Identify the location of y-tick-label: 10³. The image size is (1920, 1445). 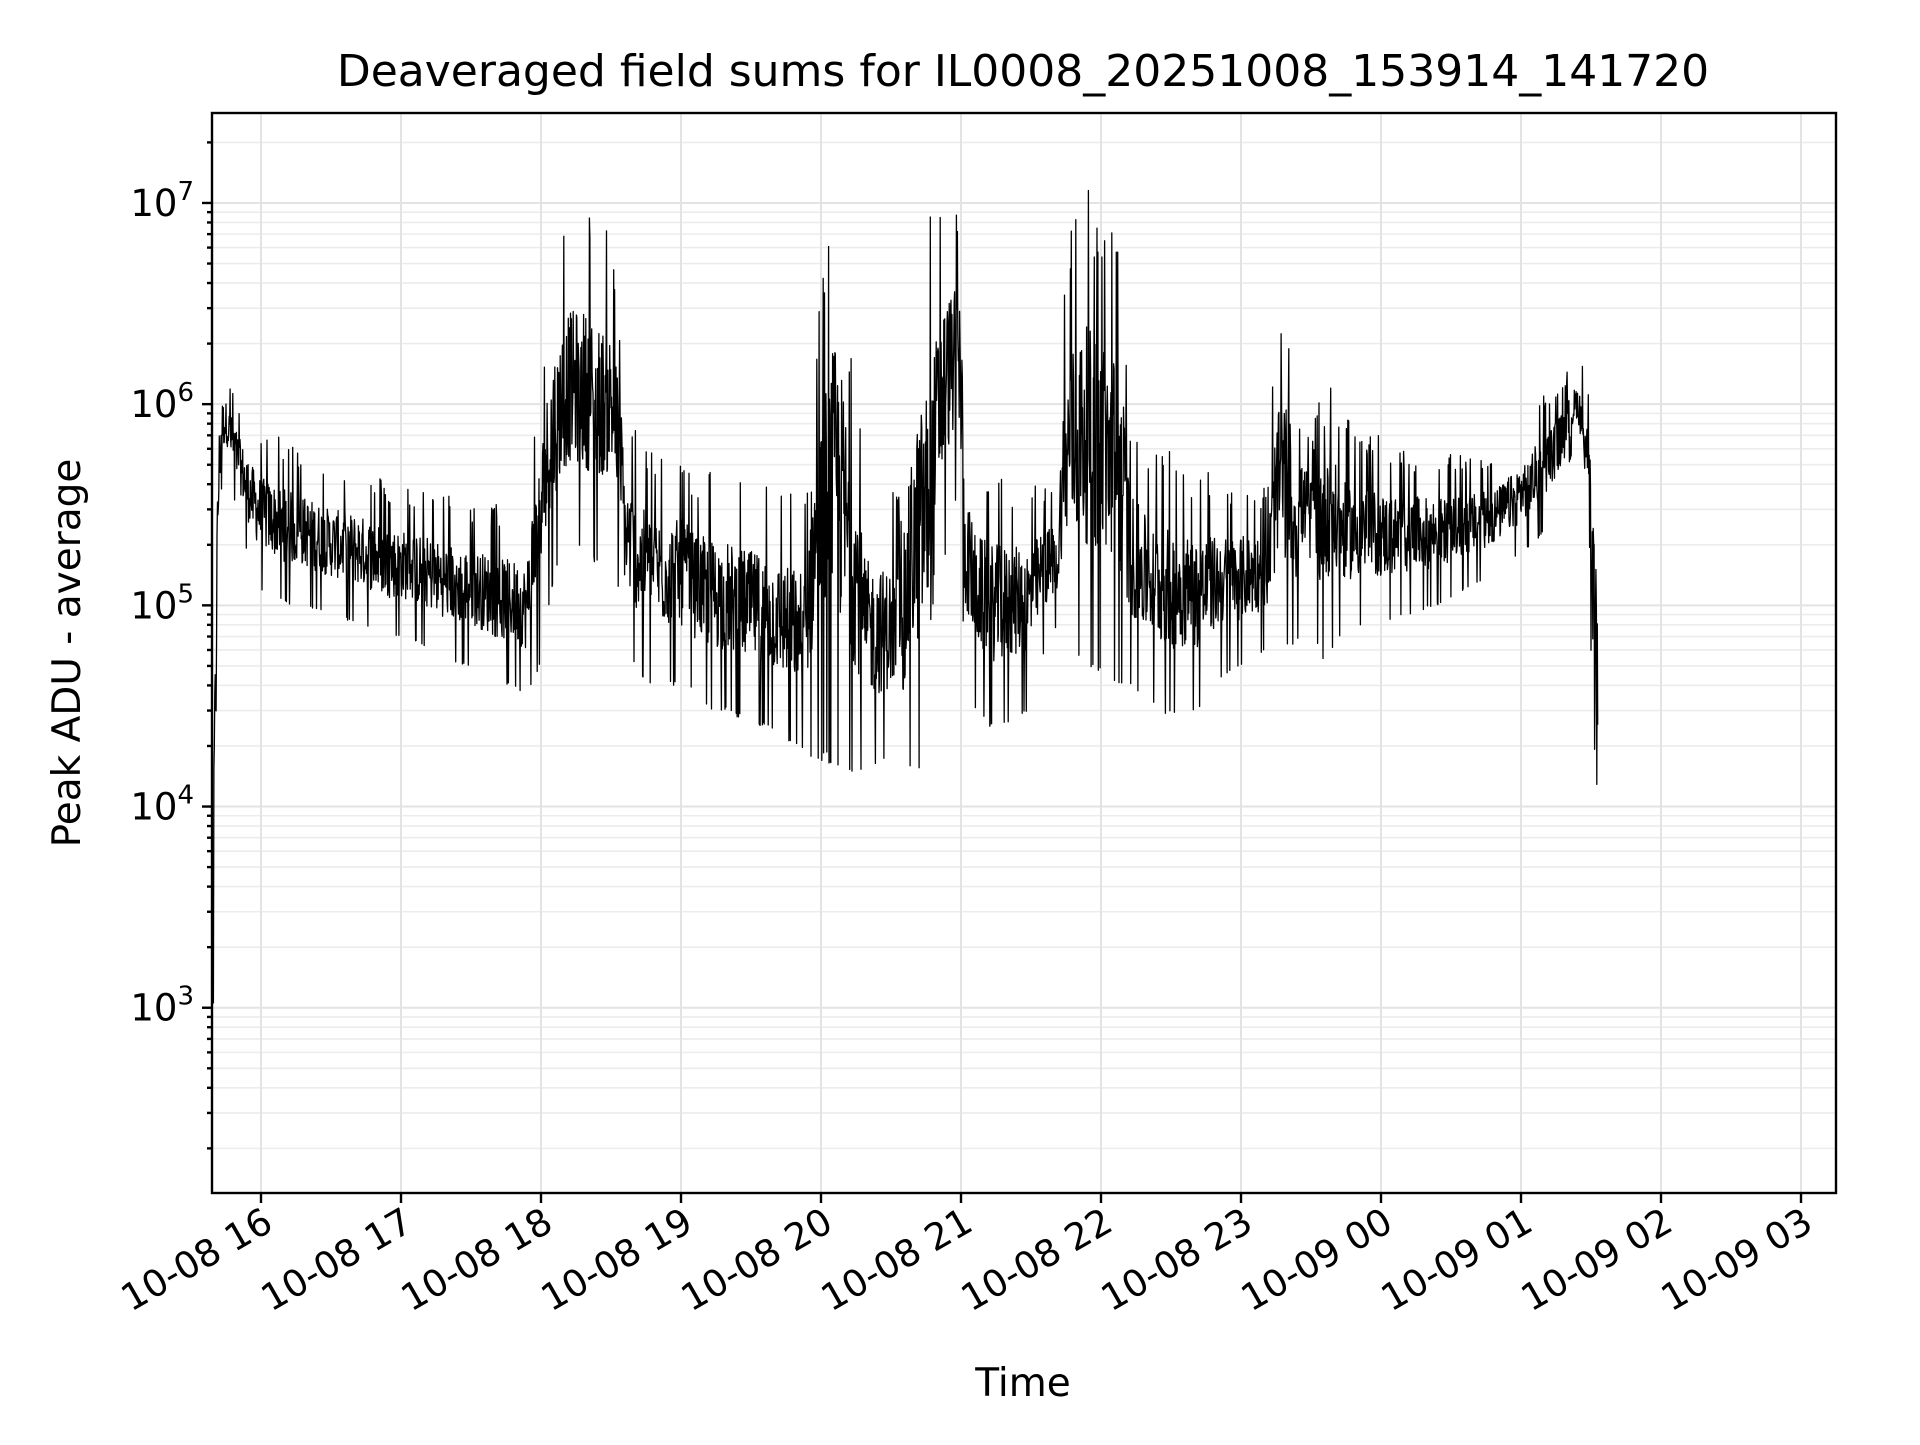
(162, 1006).